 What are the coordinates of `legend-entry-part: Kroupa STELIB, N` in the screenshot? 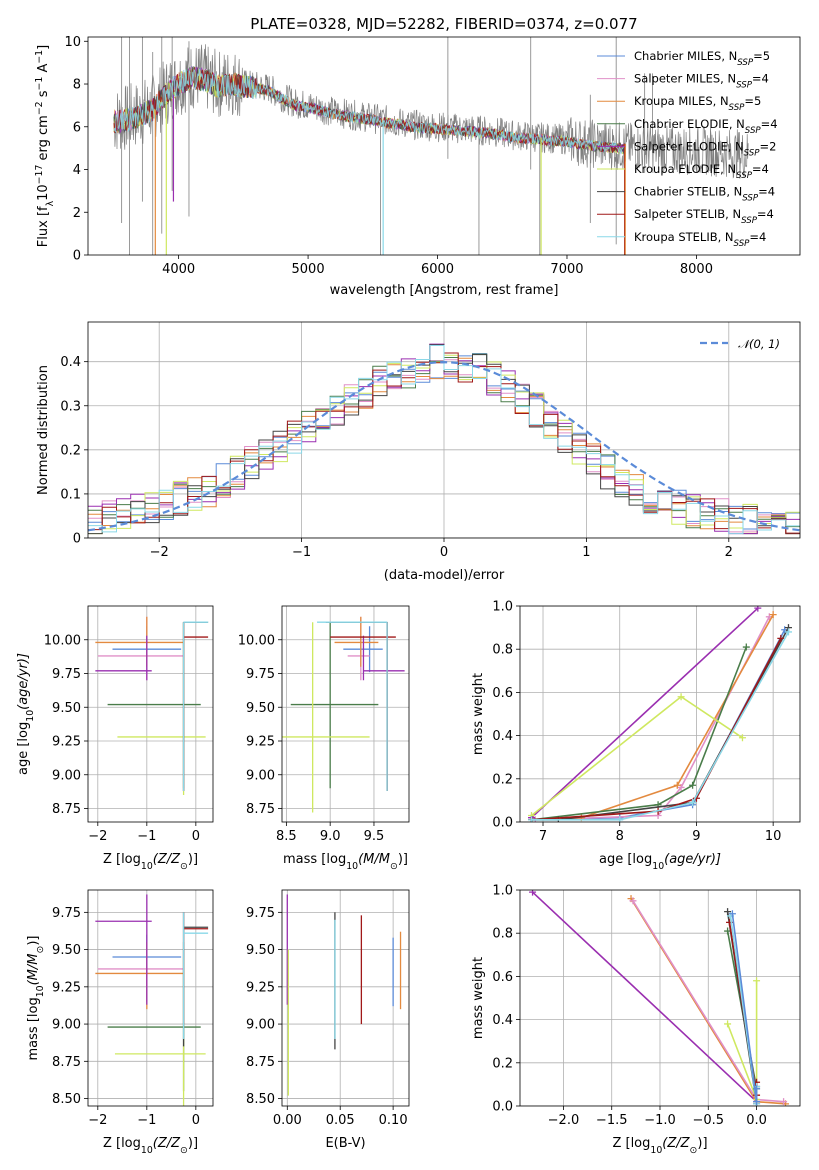 It's located at (684, 237).